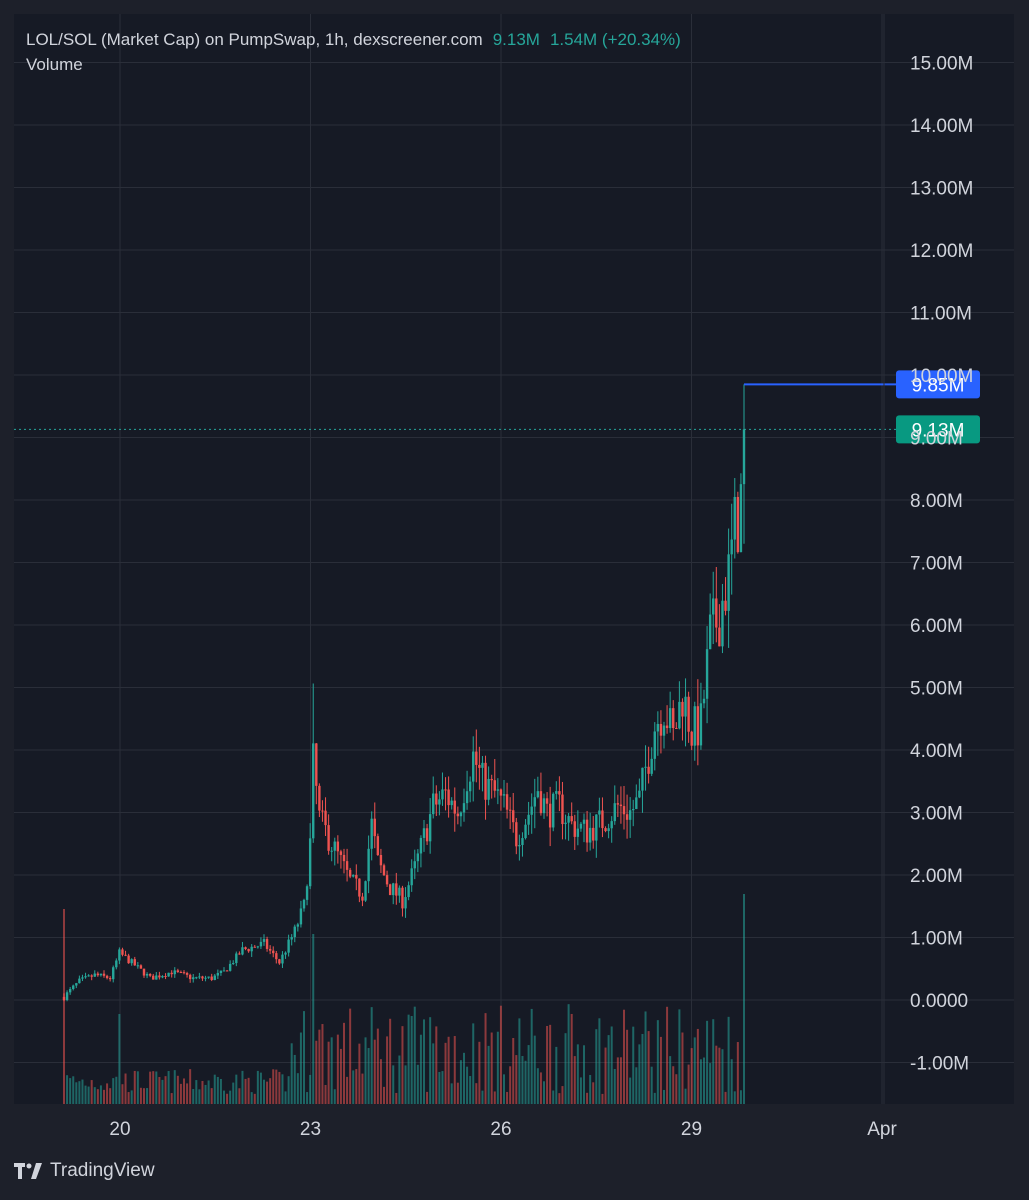 Image resolution: width=1029 pixels, height=1200 pixels. What do you see at coordinates (936, 876) in the screenshot?
I see `y-tick-label: 2.00M` at bounding box center [936, 876].